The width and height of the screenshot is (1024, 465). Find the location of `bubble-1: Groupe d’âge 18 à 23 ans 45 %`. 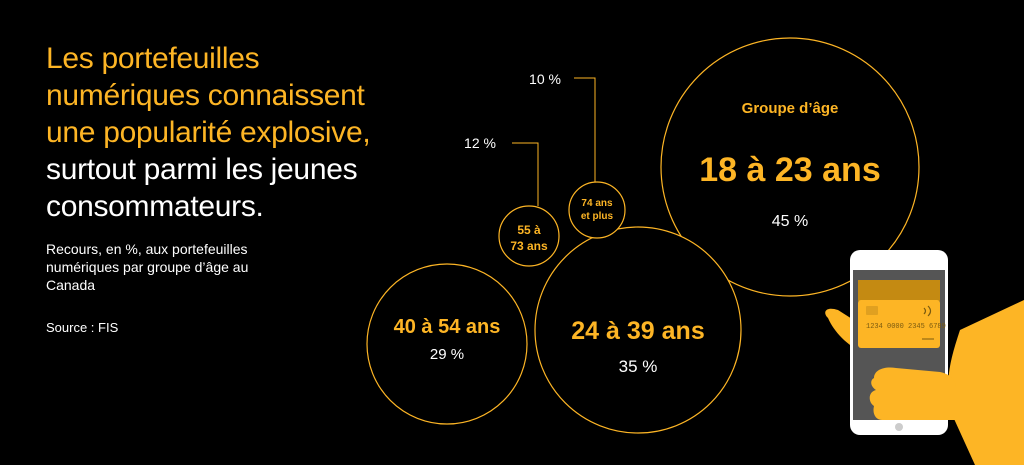

bubble-1: Groupe d’âge 18 à 23 ans 45 % is located at coordinates (790, 167).